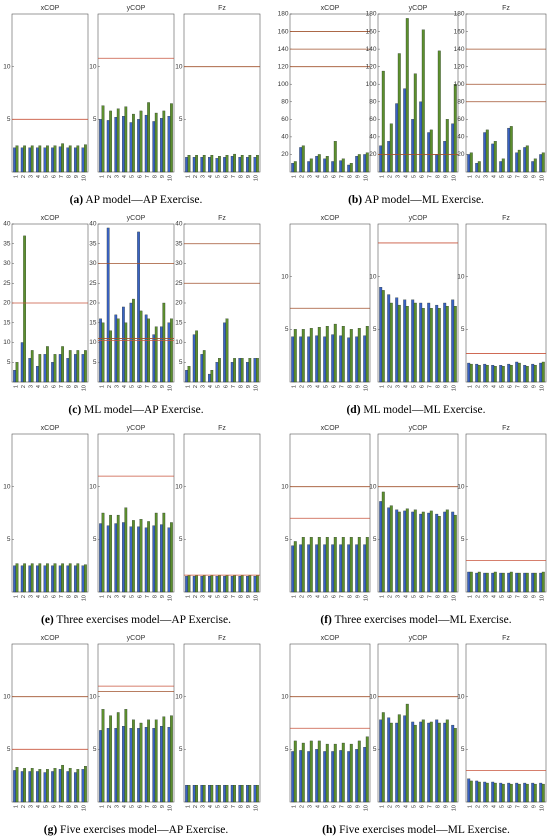 The image size is (550, 838). I want to click on panel-caption: (d) ML model—ML Exercise., so click(415, 410).